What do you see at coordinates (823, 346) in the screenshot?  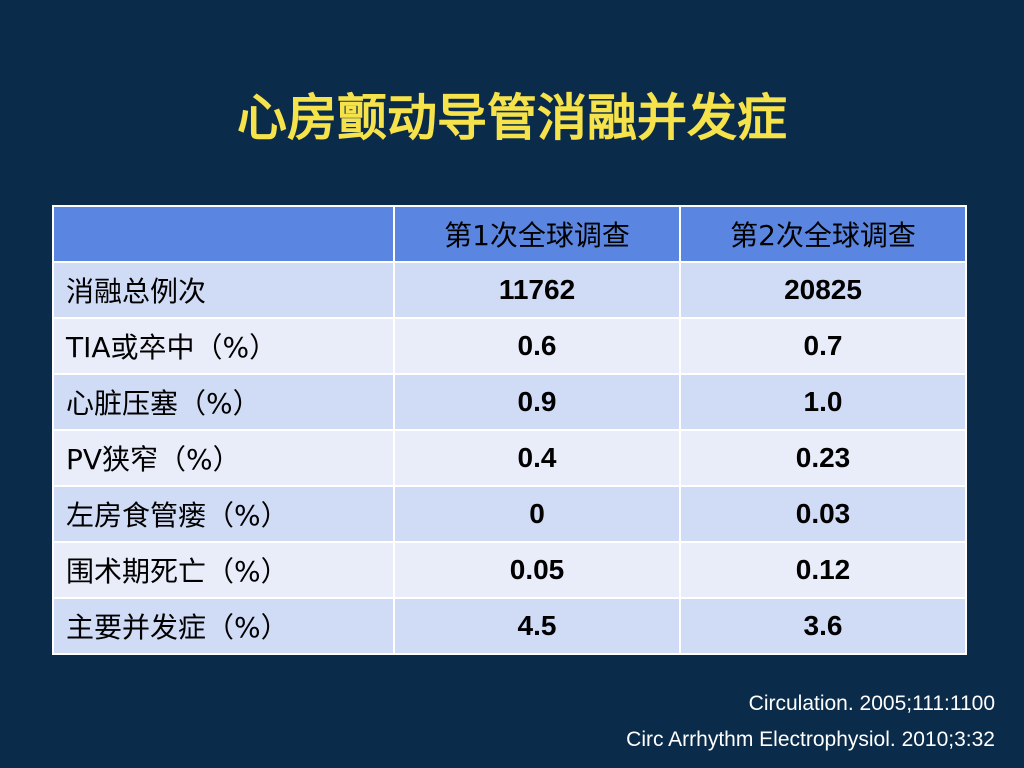 I see `value-cell: 0.7` at bounding box center [823, 346].